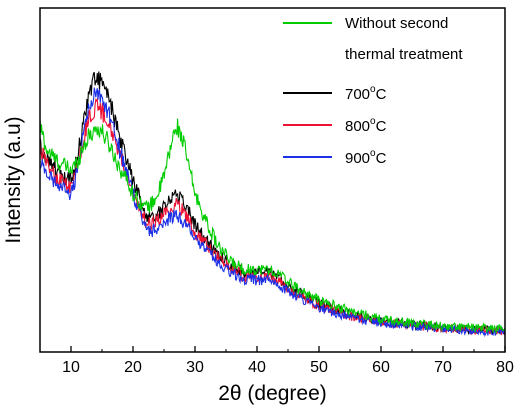  I want to click on x-tick-label: 80, so click(505, 367).